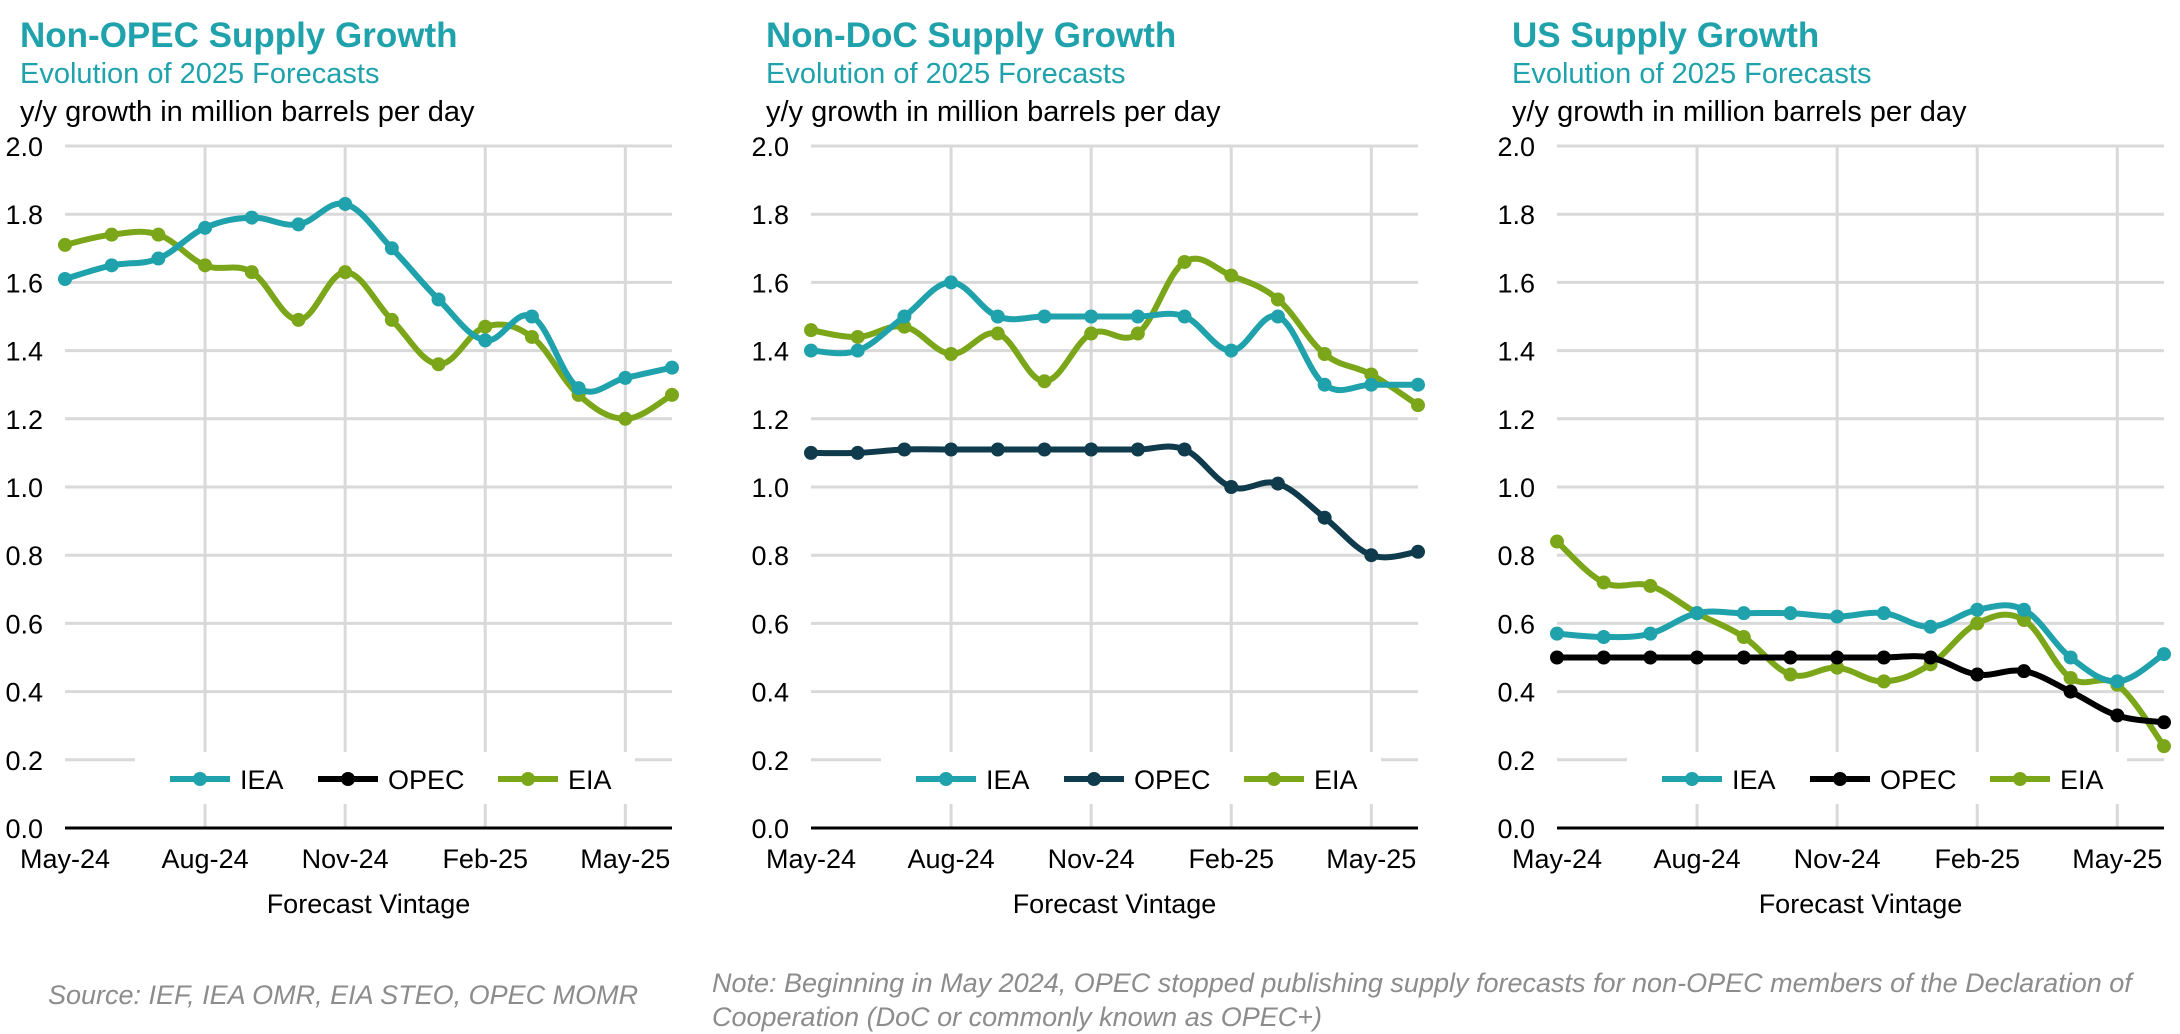  I want to click on y-tick-label: 1.0, so click(24, 488).